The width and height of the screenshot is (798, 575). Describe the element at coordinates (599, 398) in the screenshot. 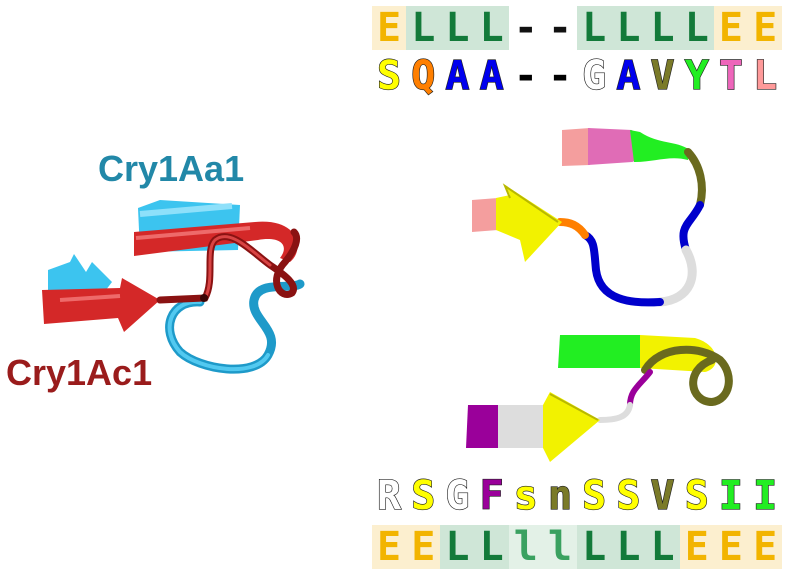

I see `bottom-structure` at that location.